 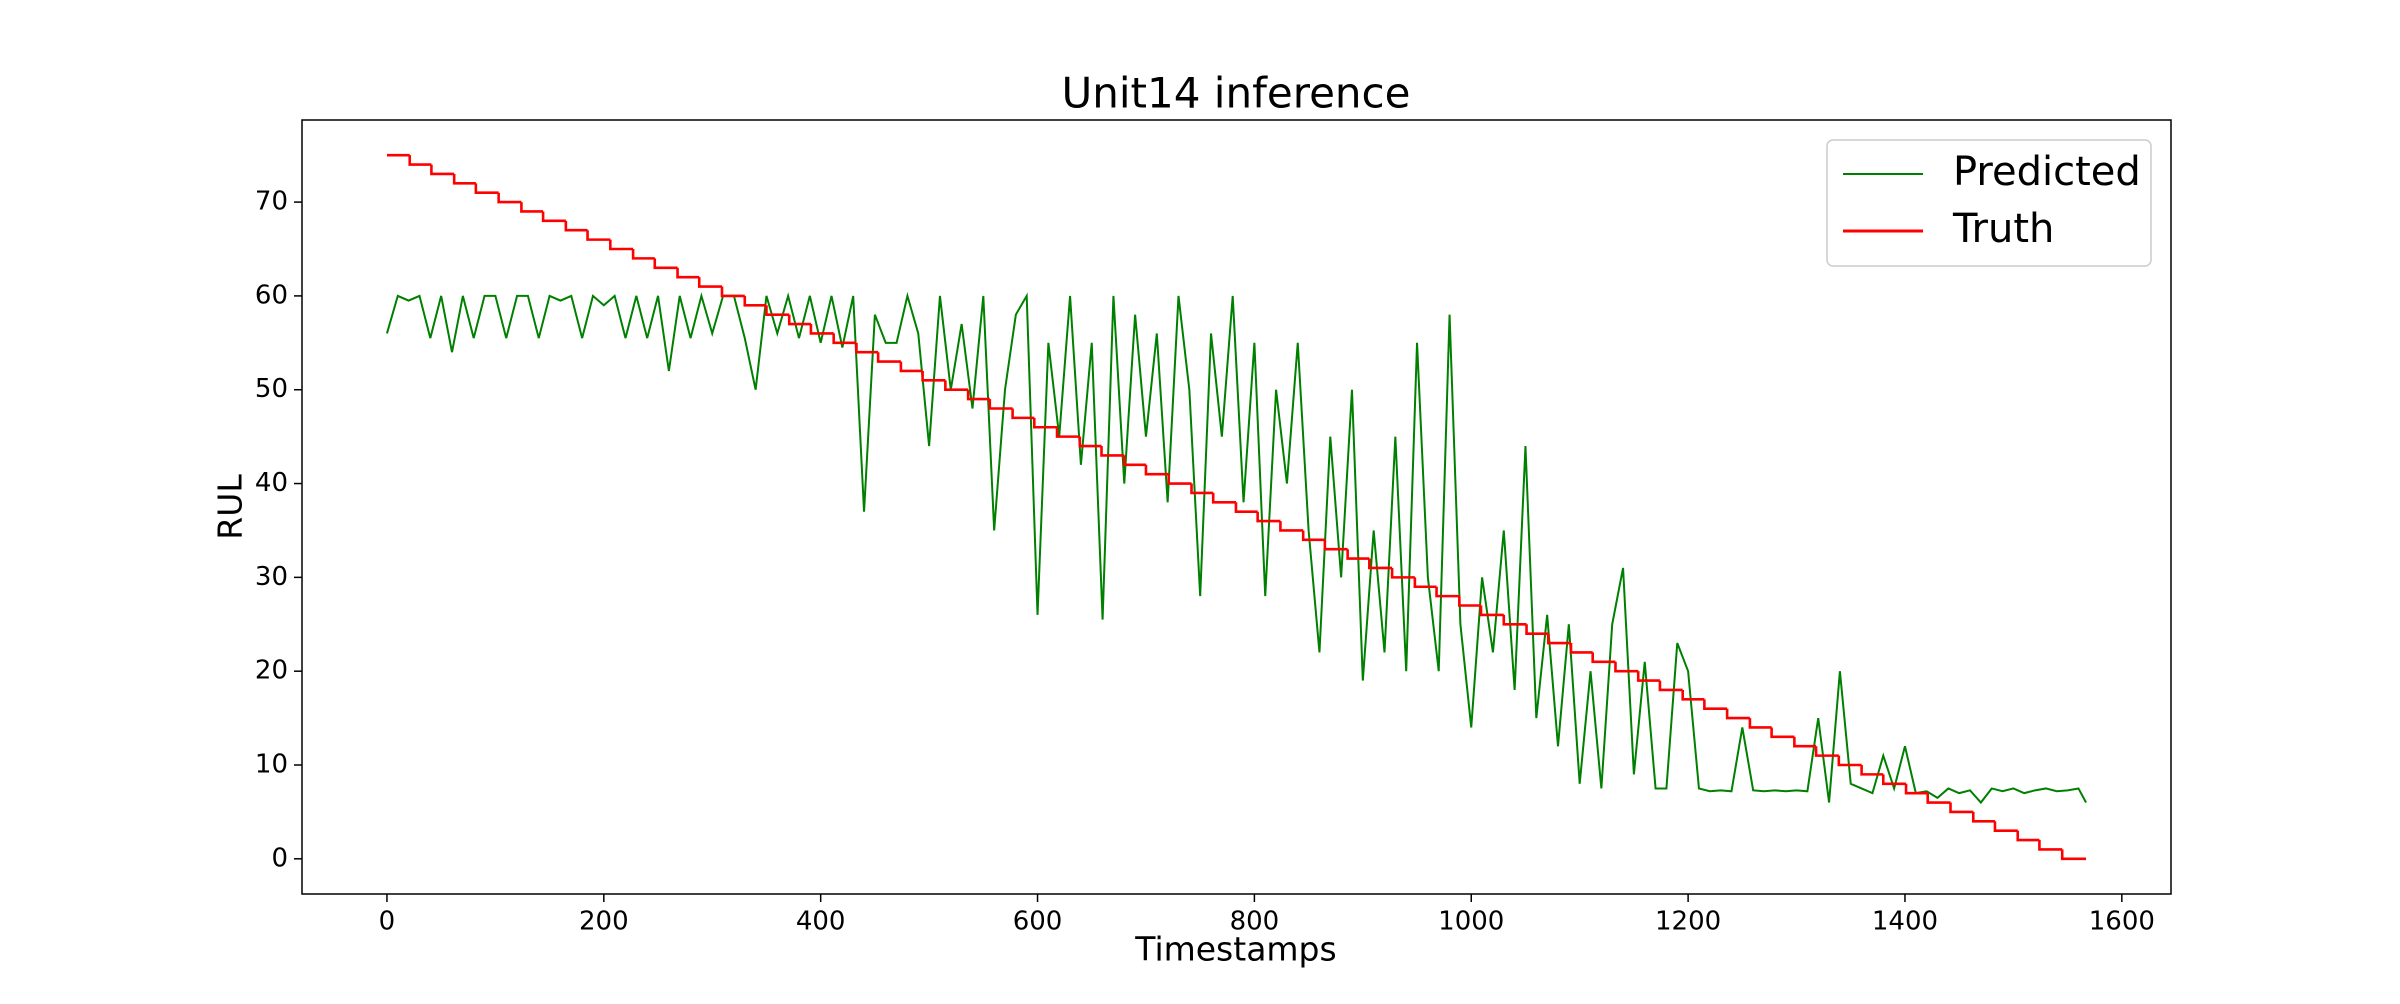 I want to click on x-tick-label: 1600, so click(x=2122, y=922).